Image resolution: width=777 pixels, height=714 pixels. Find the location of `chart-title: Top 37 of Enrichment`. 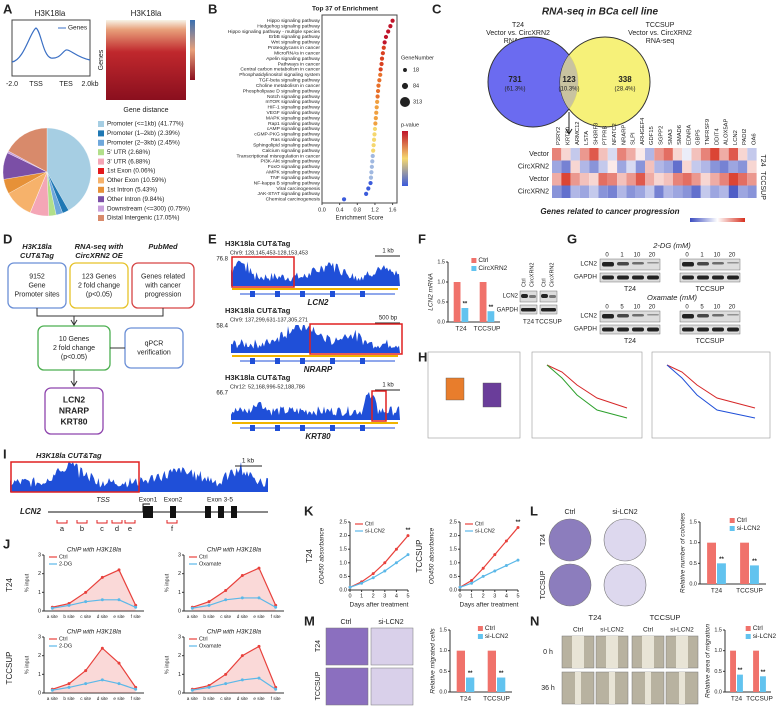

chart-title: Top 37 of Enrichment is located at coordinates (345, 9).